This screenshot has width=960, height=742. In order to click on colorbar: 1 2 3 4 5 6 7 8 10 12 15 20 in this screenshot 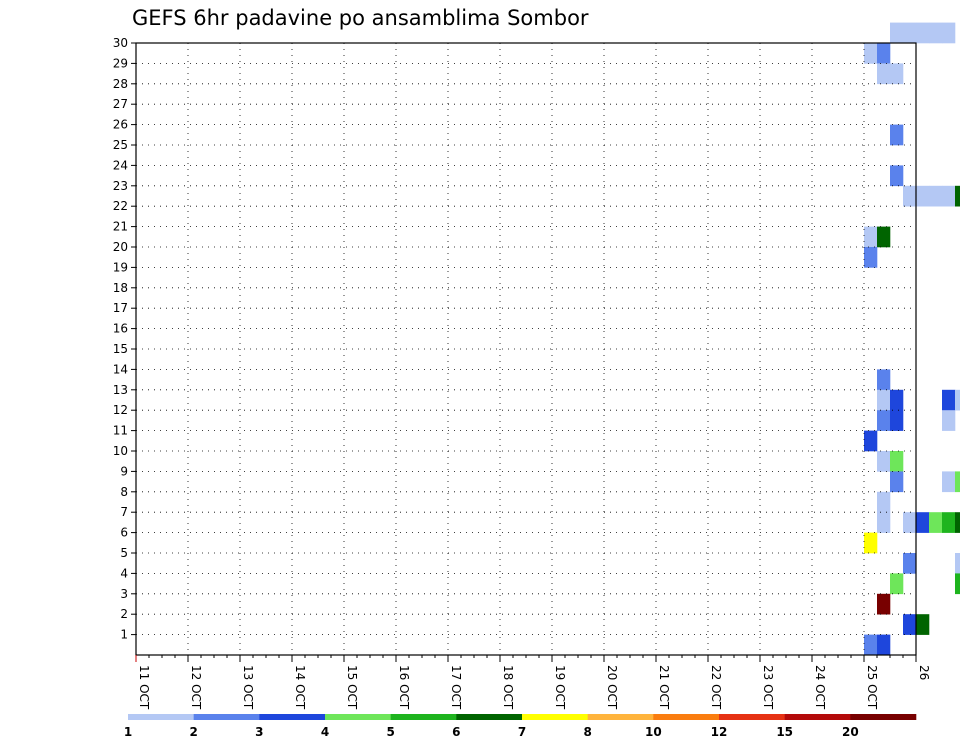, I will do `click(520, 726)`.